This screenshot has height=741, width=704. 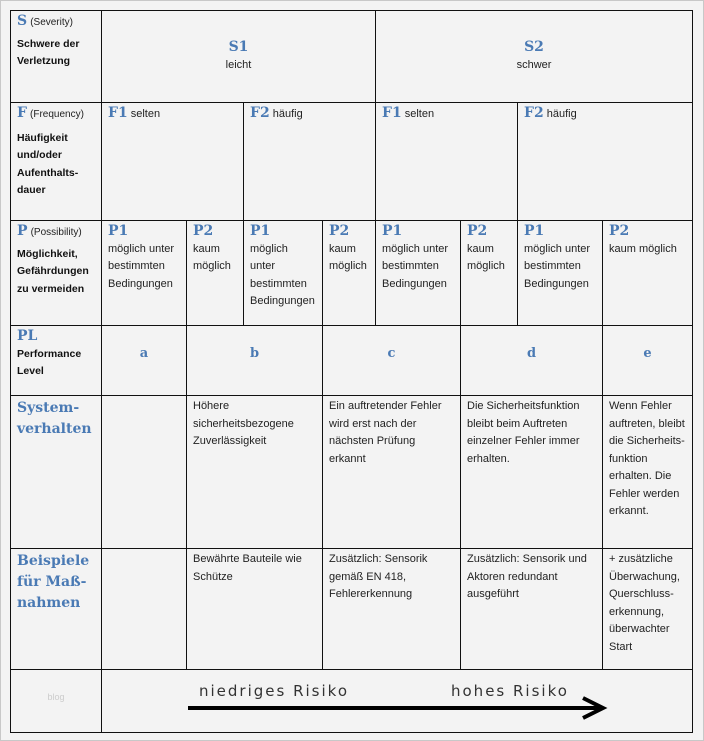 I want to click on pl-level-cell: e, so click(x=647, y=360).